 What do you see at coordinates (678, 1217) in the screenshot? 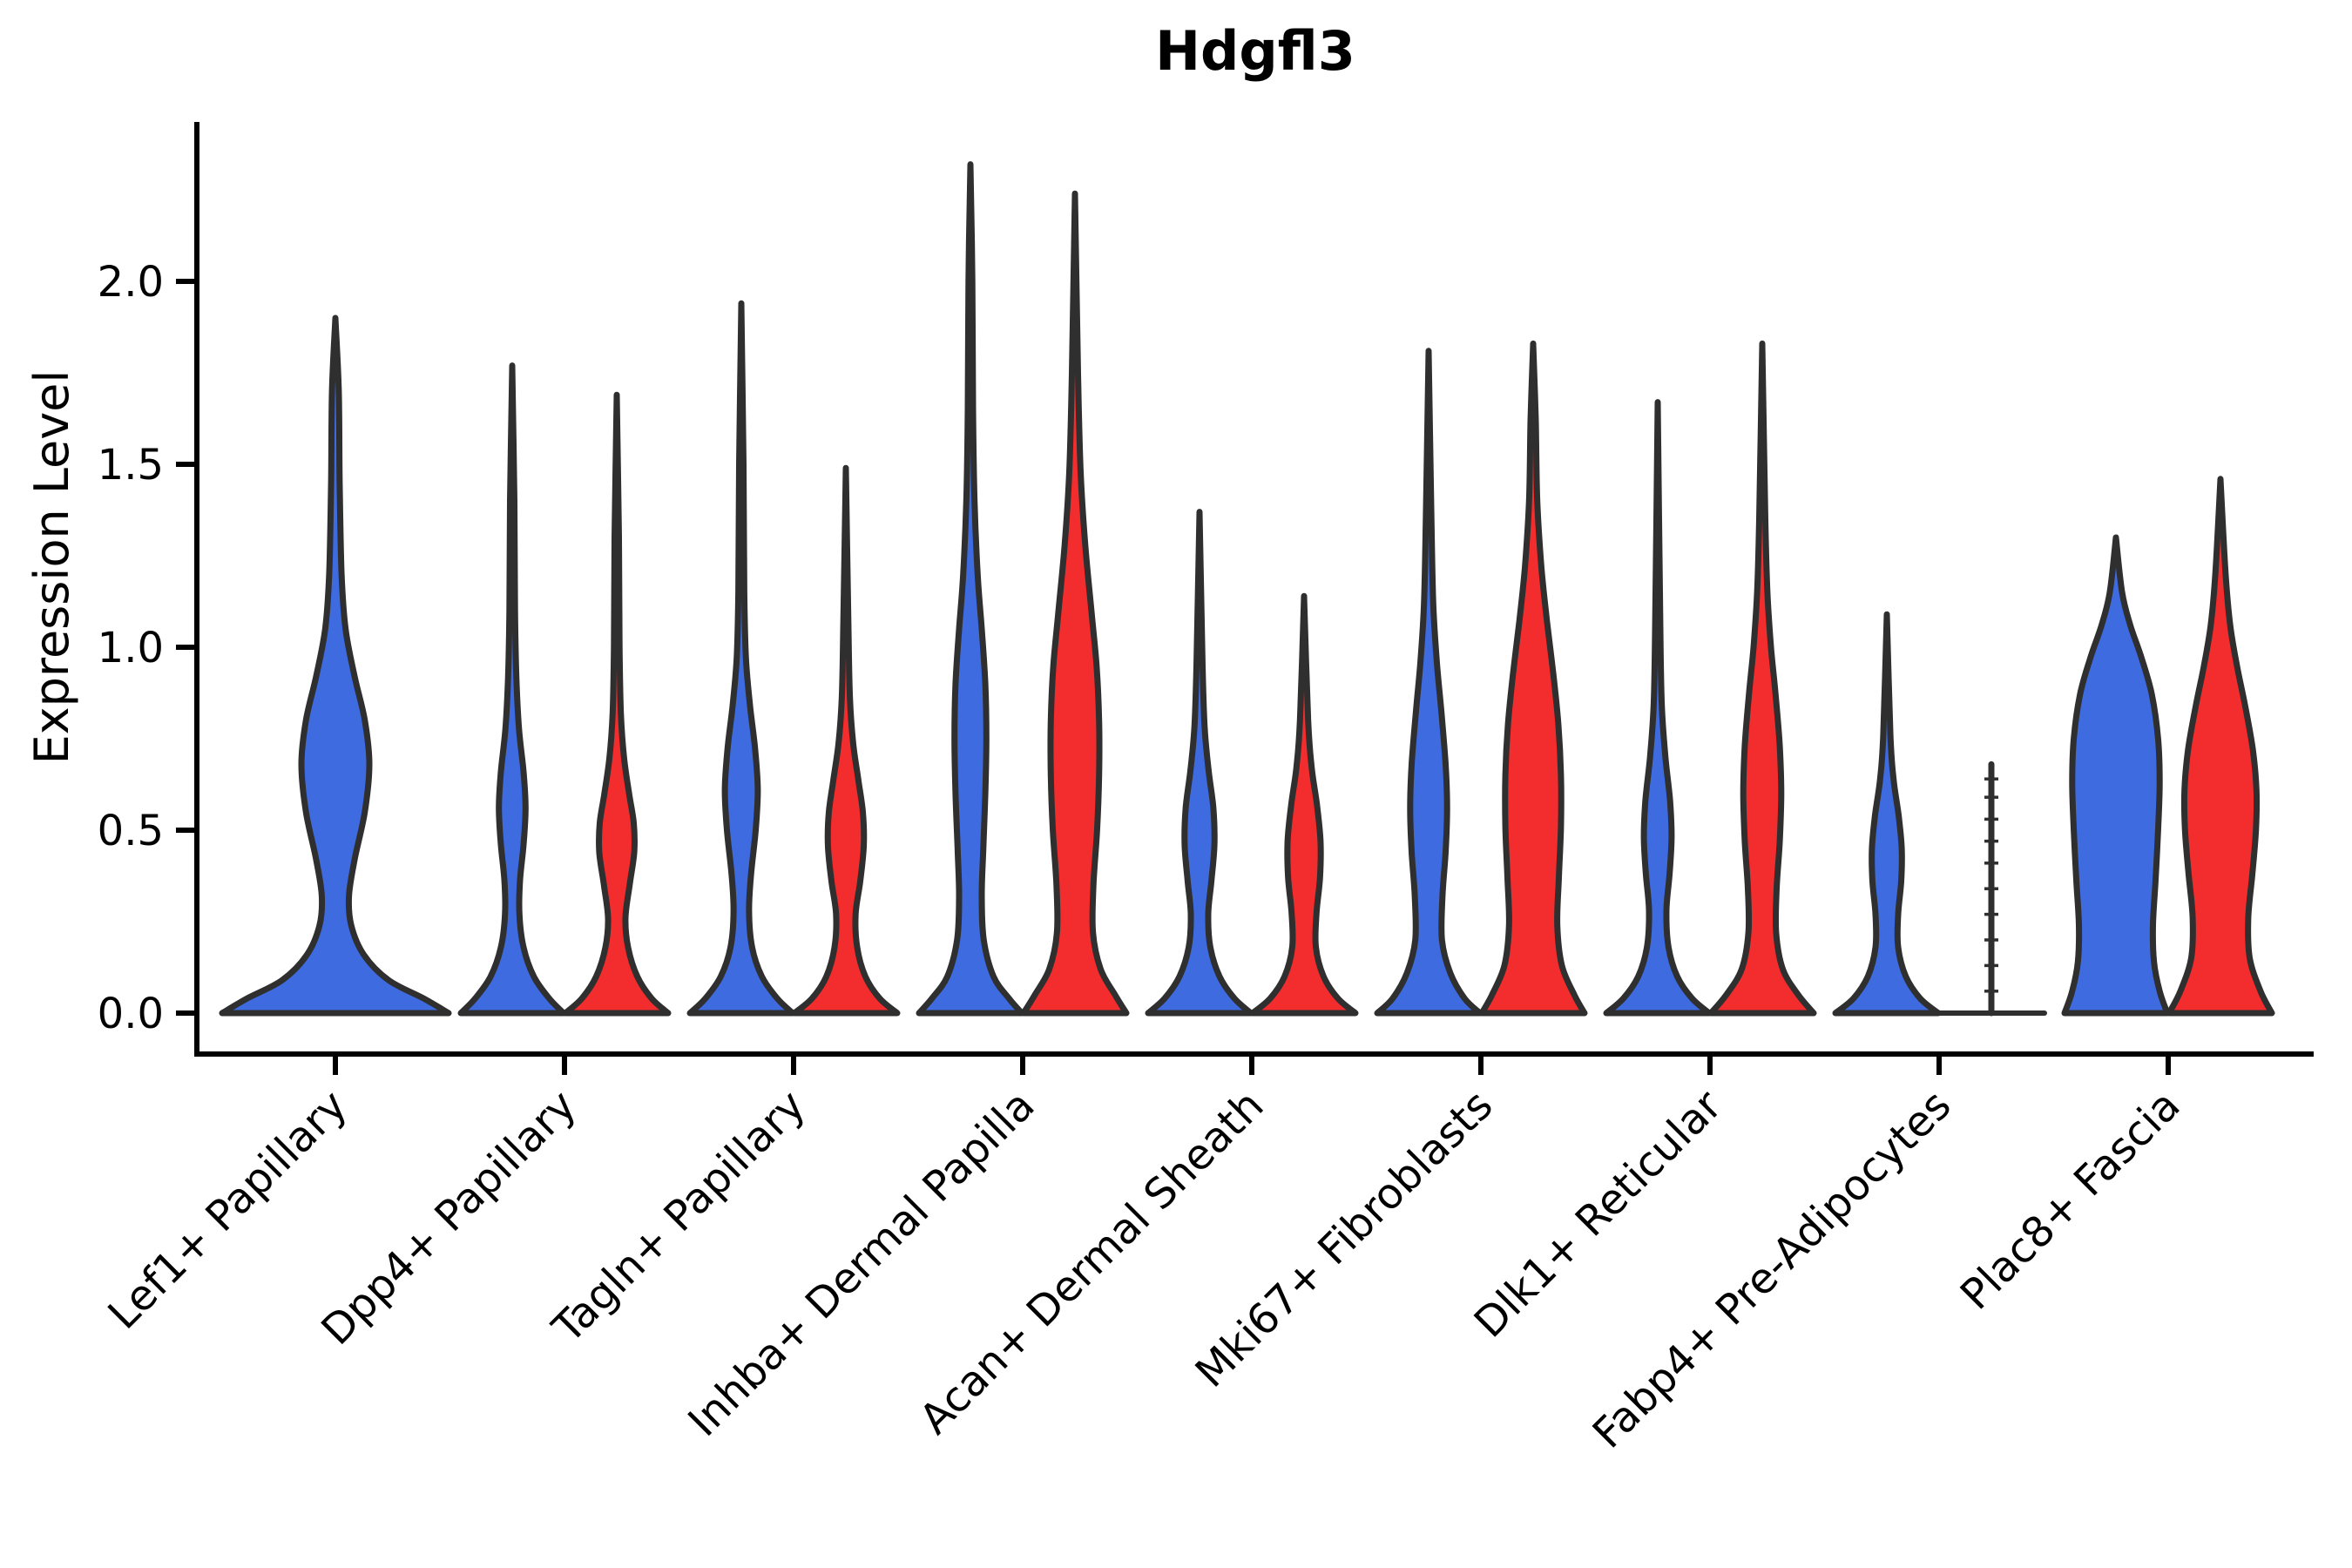
I see `x-tick-label: Tagln+ Papillary` at bounding box center [678, 1217].